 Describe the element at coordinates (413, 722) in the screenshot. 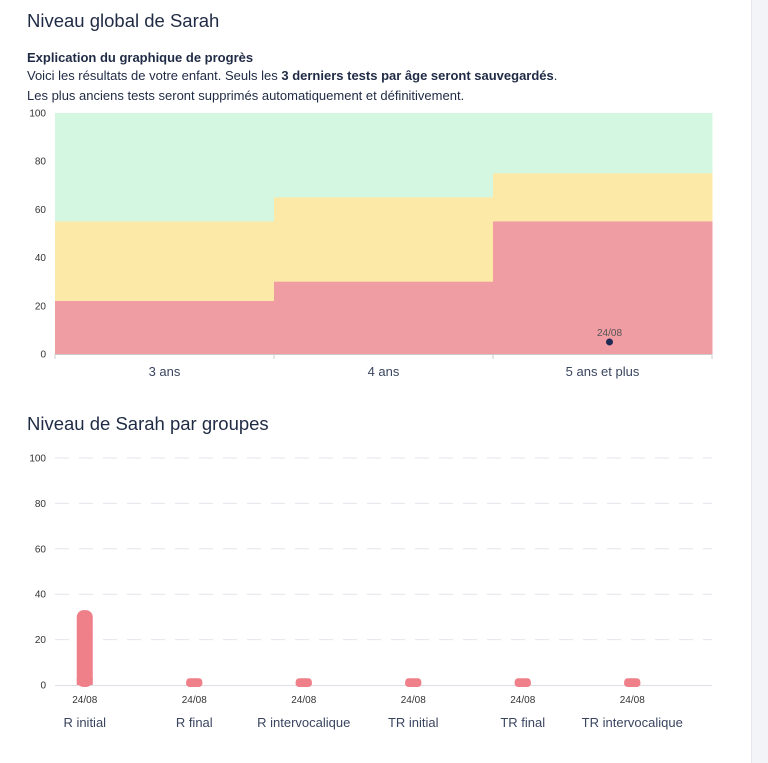

I see `x-category-label: TR initial` at that location.